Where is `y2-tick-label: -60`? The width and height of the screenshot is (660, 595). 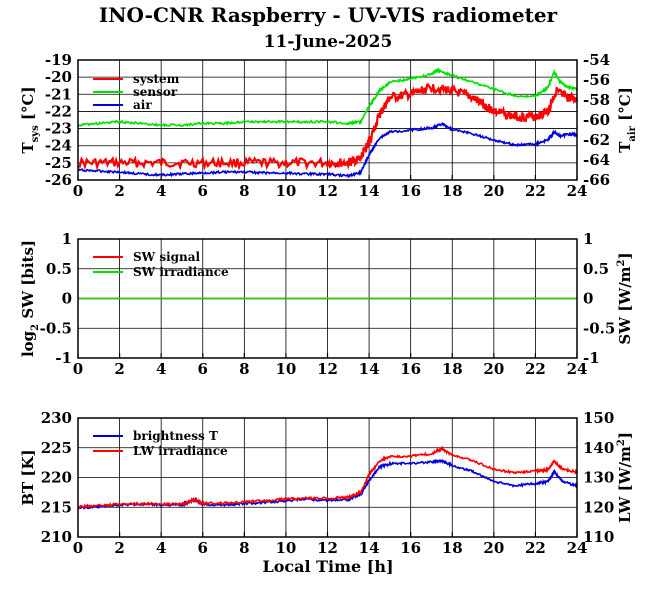
y2-tick-label: -60 is located at coordinates (596, 120).